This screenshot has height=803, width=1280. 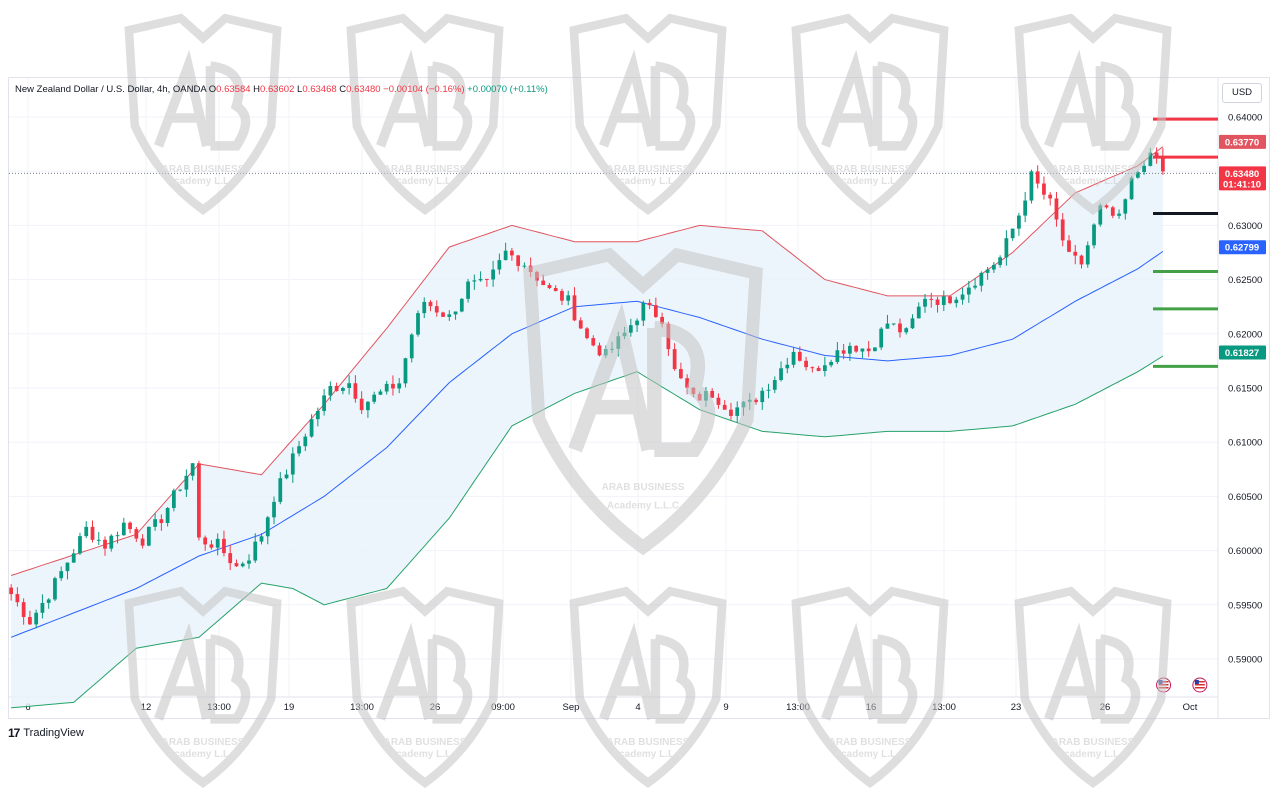 What do you see at coordinates (1190, 707) in the screenshot?
I see `x-tick-label: Oct` at bounding box center [1190, 707].